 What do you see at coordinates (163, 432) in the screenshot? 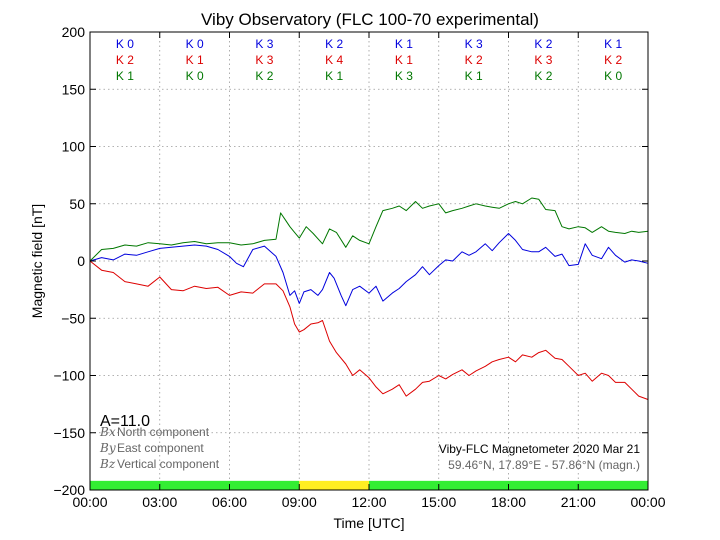
I see `legend-label: North component` at bounding box center [163, 432].